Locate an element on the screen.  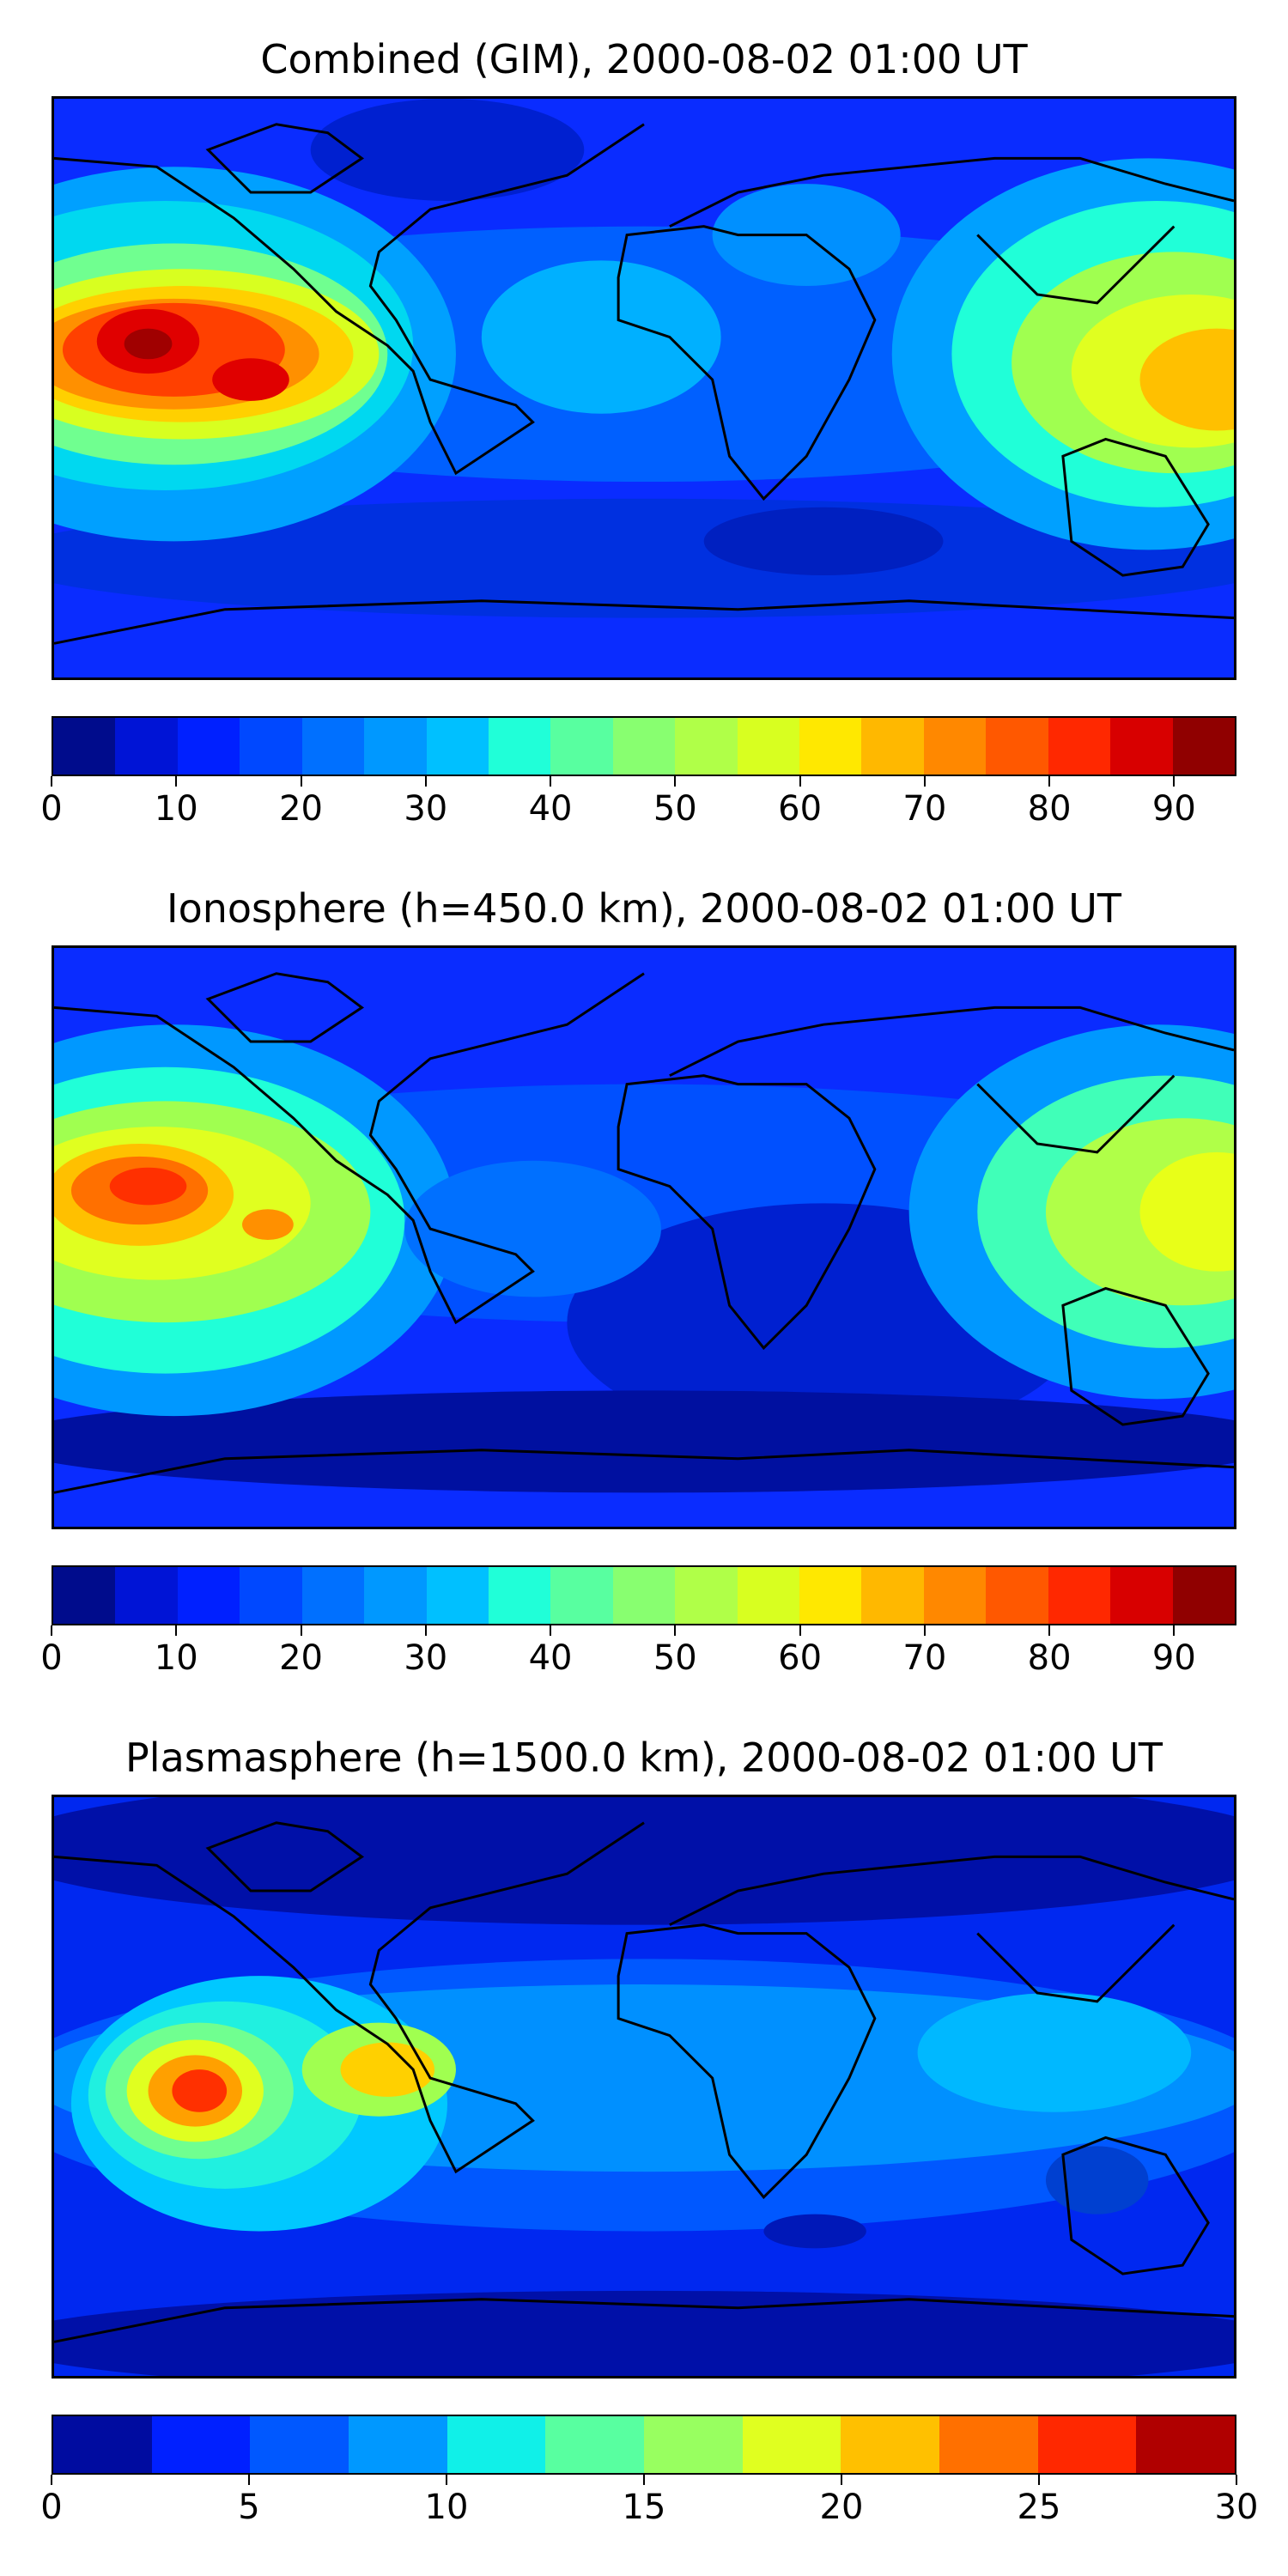
colorbar-plasmasphere is located at coordinates (644, 2445).